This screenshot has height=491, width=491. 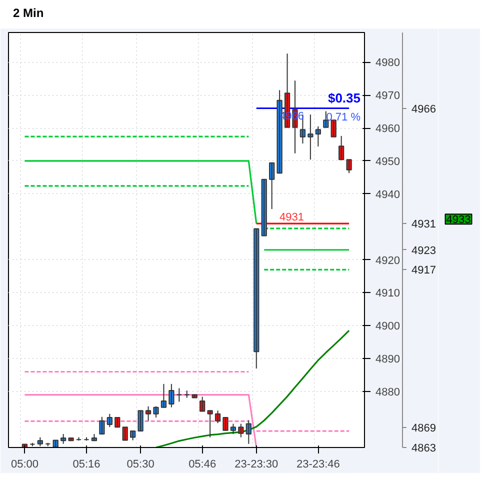 What do you see at coordinates (388, 162) in the screenshot?
I see `y-tick-label: 4950` at bounding box center [388, 162].